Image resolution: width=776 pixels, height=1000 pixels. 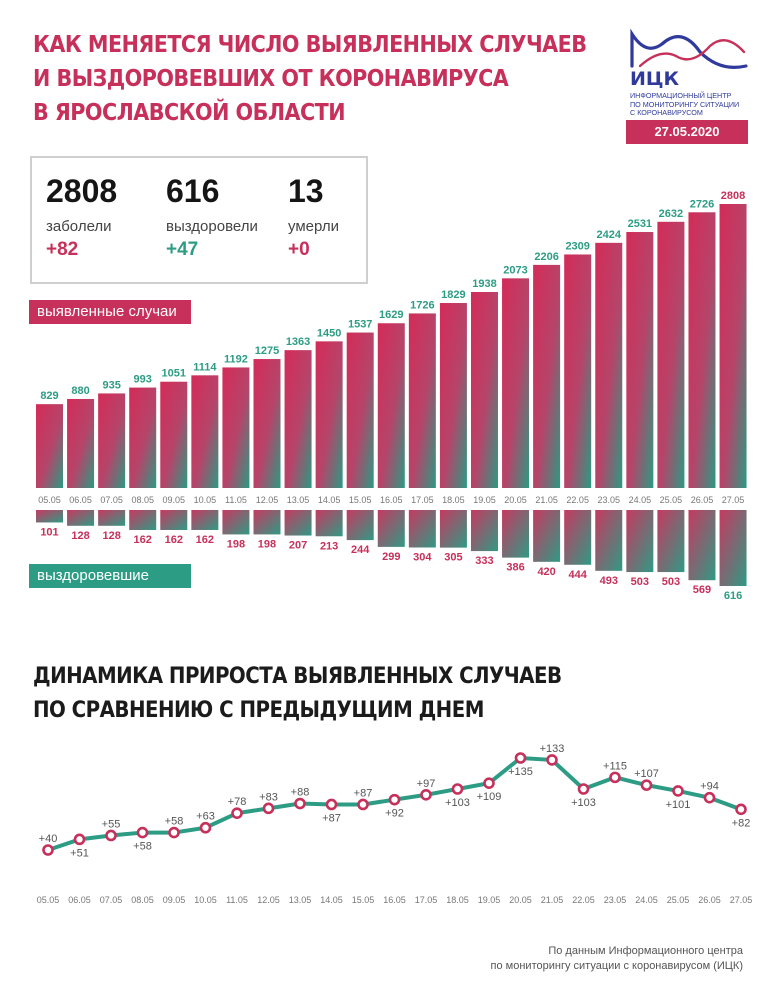 I want to click on bar-date-label: 15.05, so click(x=360, y=500).